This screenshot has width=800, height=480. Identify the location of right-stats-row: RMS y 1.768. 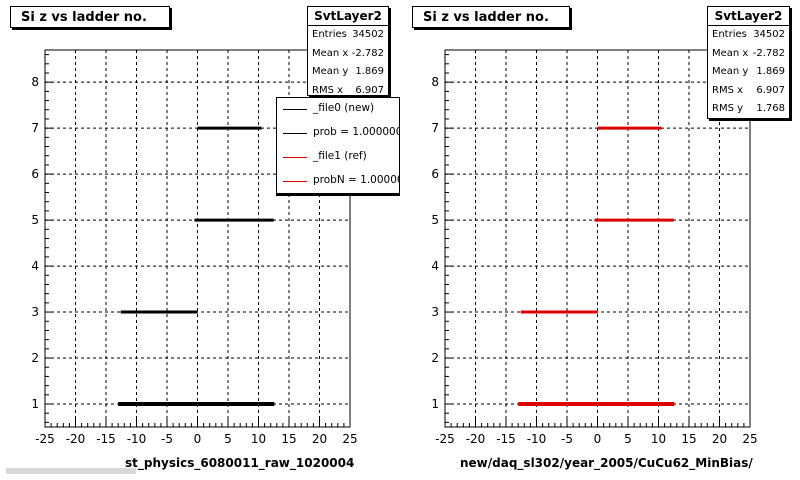
(748, 109).